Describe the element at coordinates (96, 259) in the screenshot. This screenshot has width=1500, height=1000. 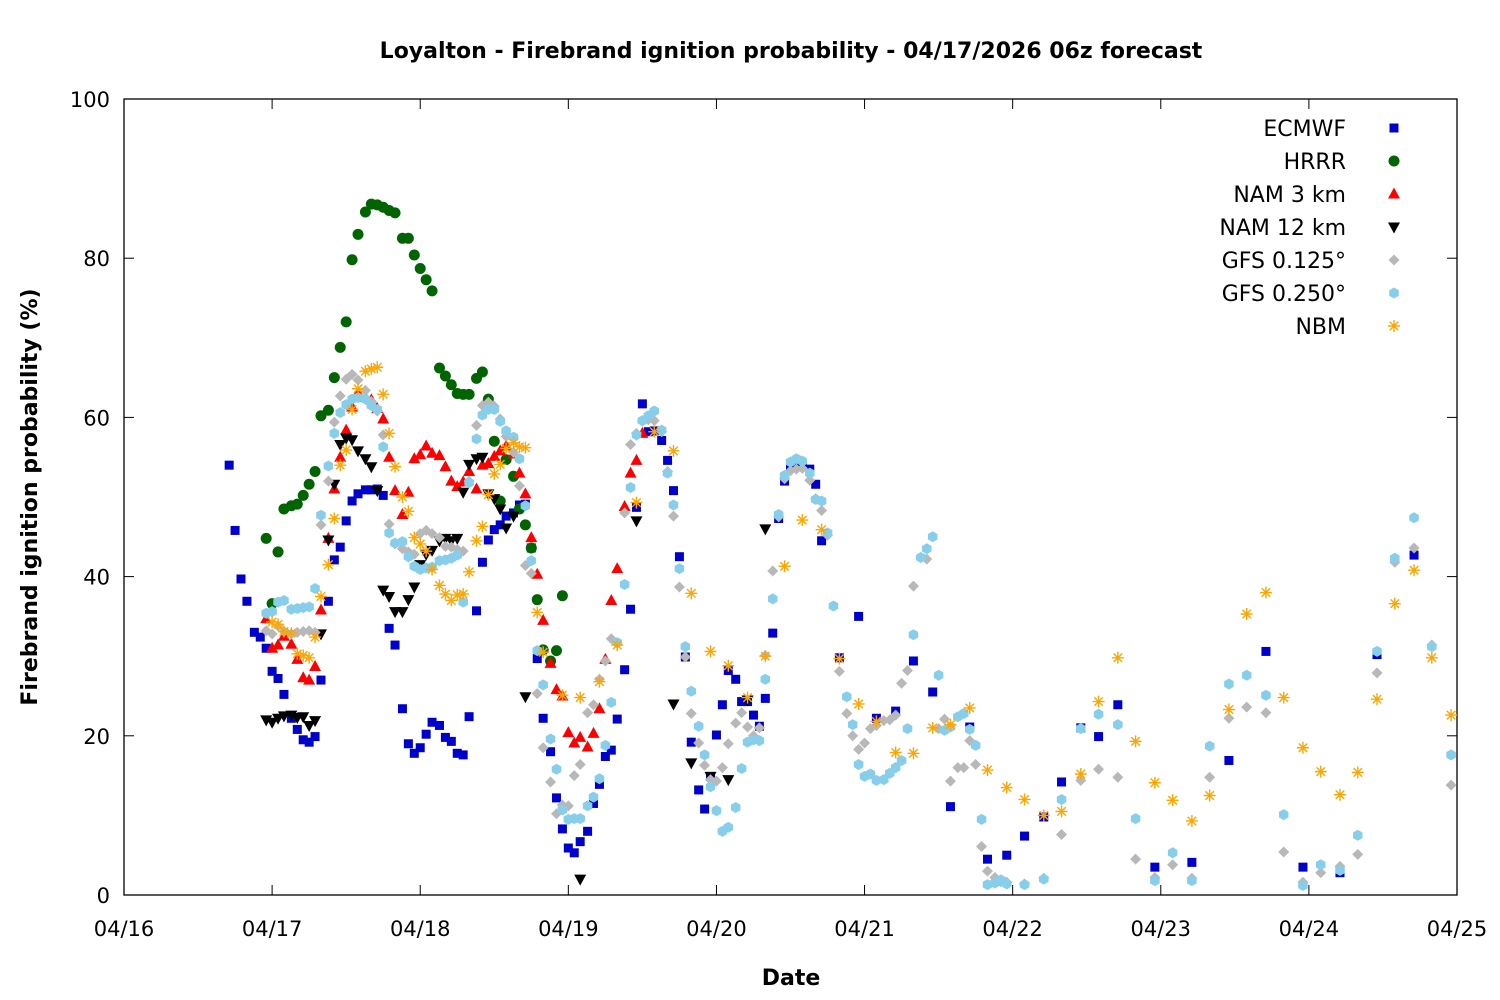
I see `y-tick-label: 80` at that location.